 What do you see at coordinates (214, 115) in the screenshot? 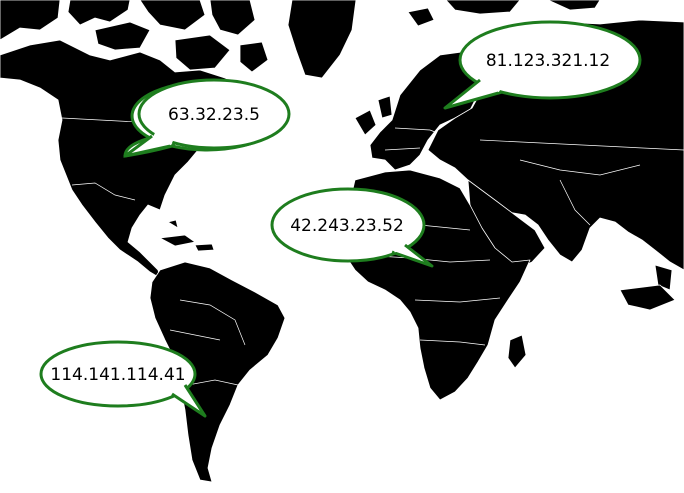
I see `ip-label: 63.32.23.5` at bounding box center [214, 115].